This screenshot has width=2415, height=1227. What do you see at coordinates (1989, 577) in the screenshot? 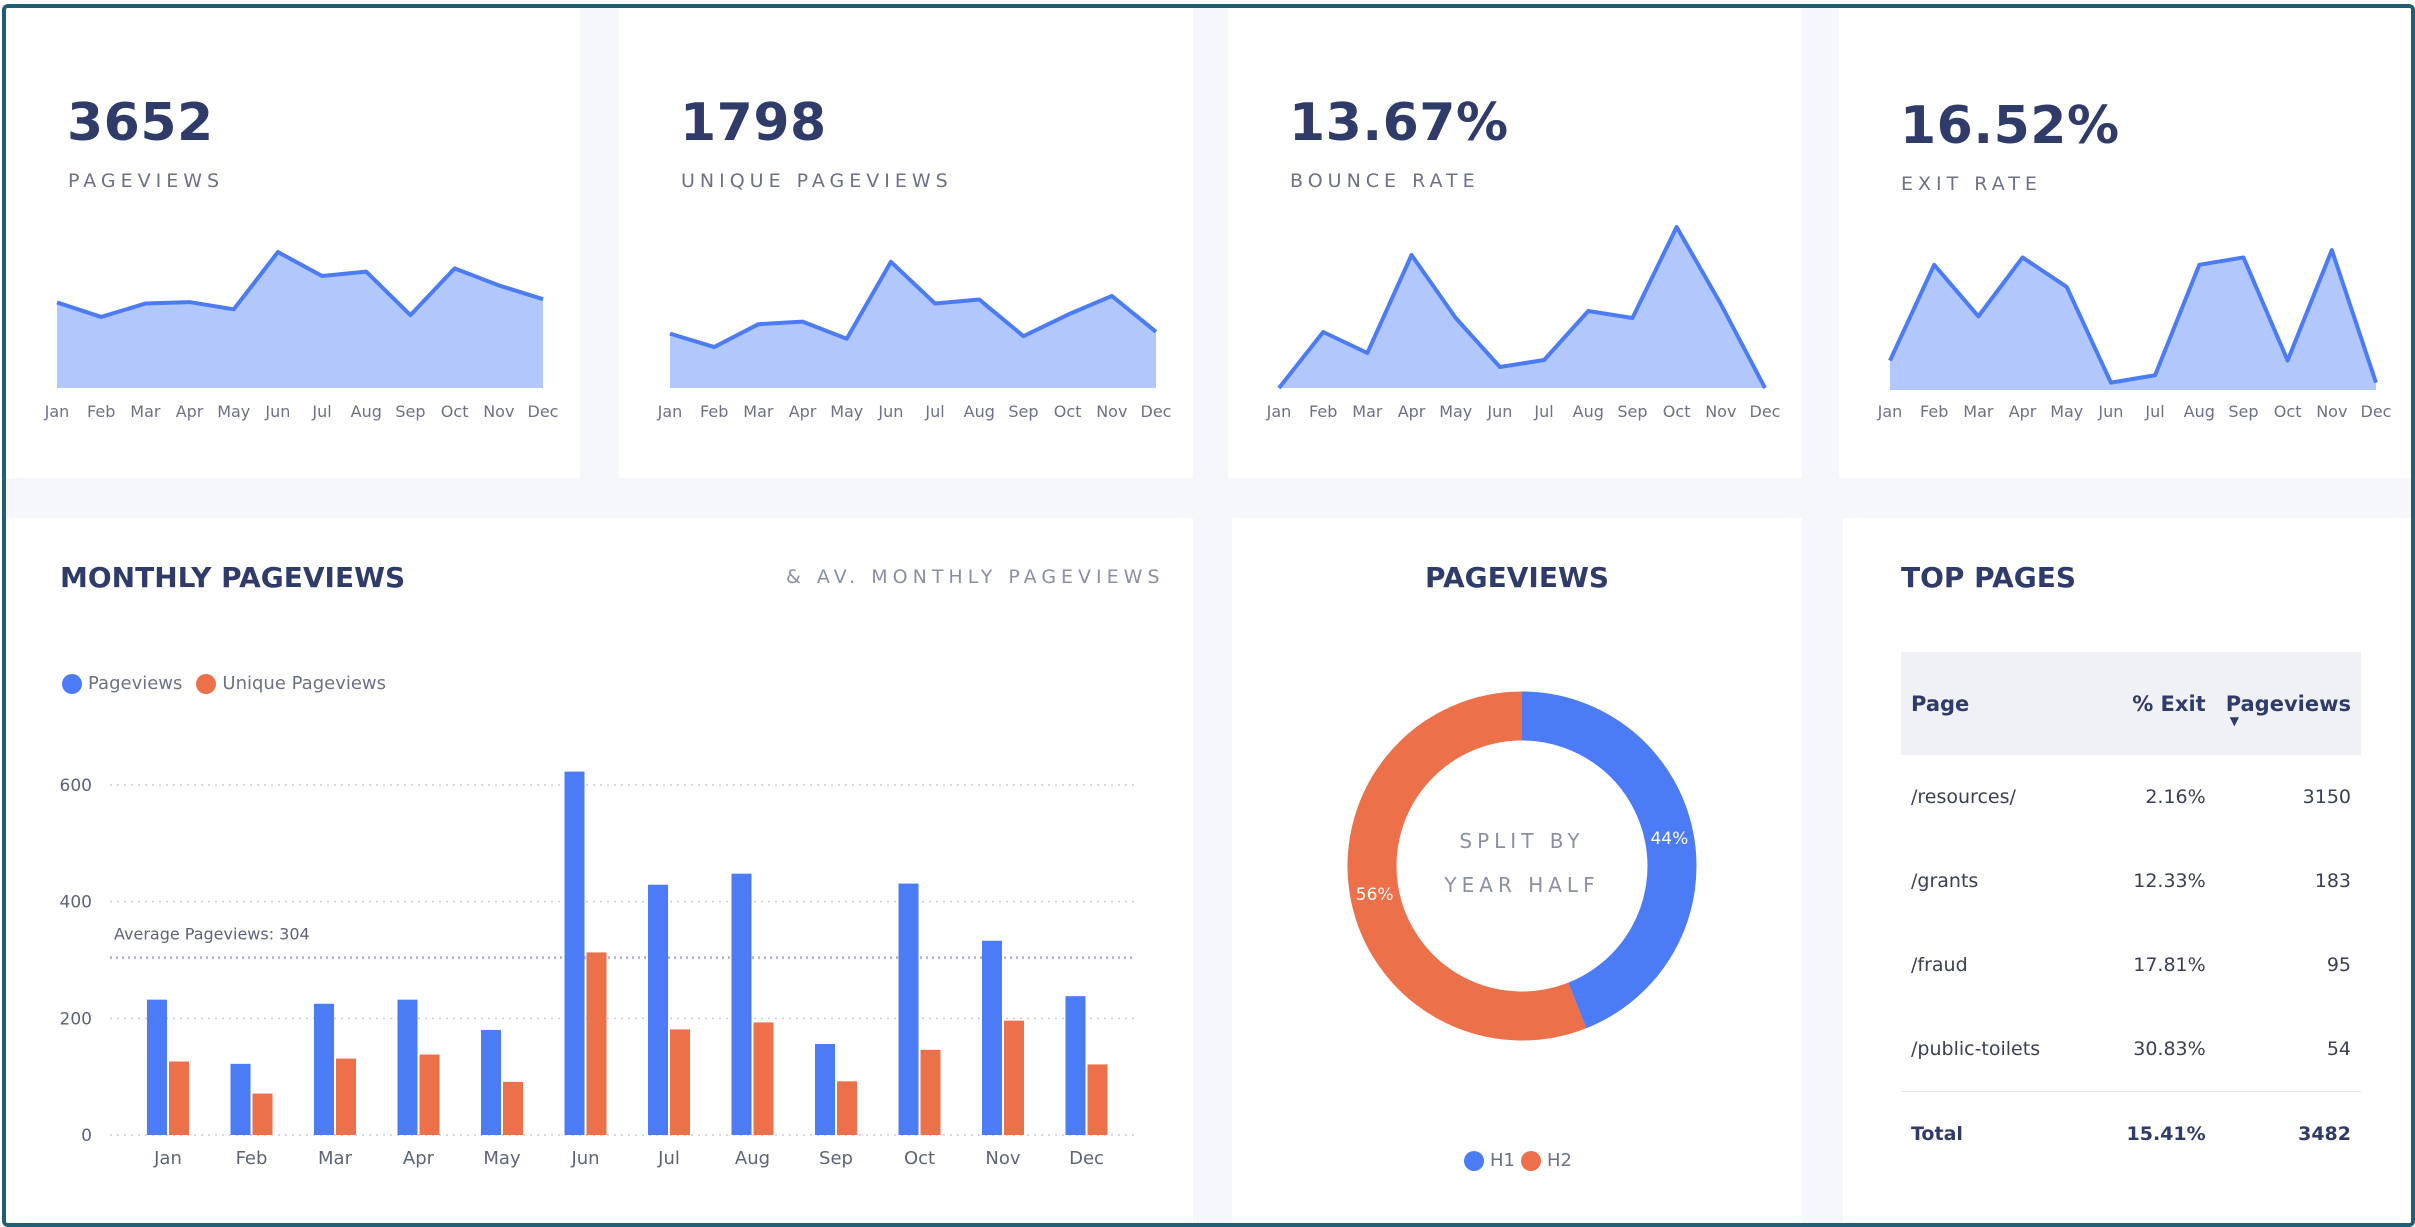
I see `card-title: TOP PAGES` at bounding box center [1989, 577].